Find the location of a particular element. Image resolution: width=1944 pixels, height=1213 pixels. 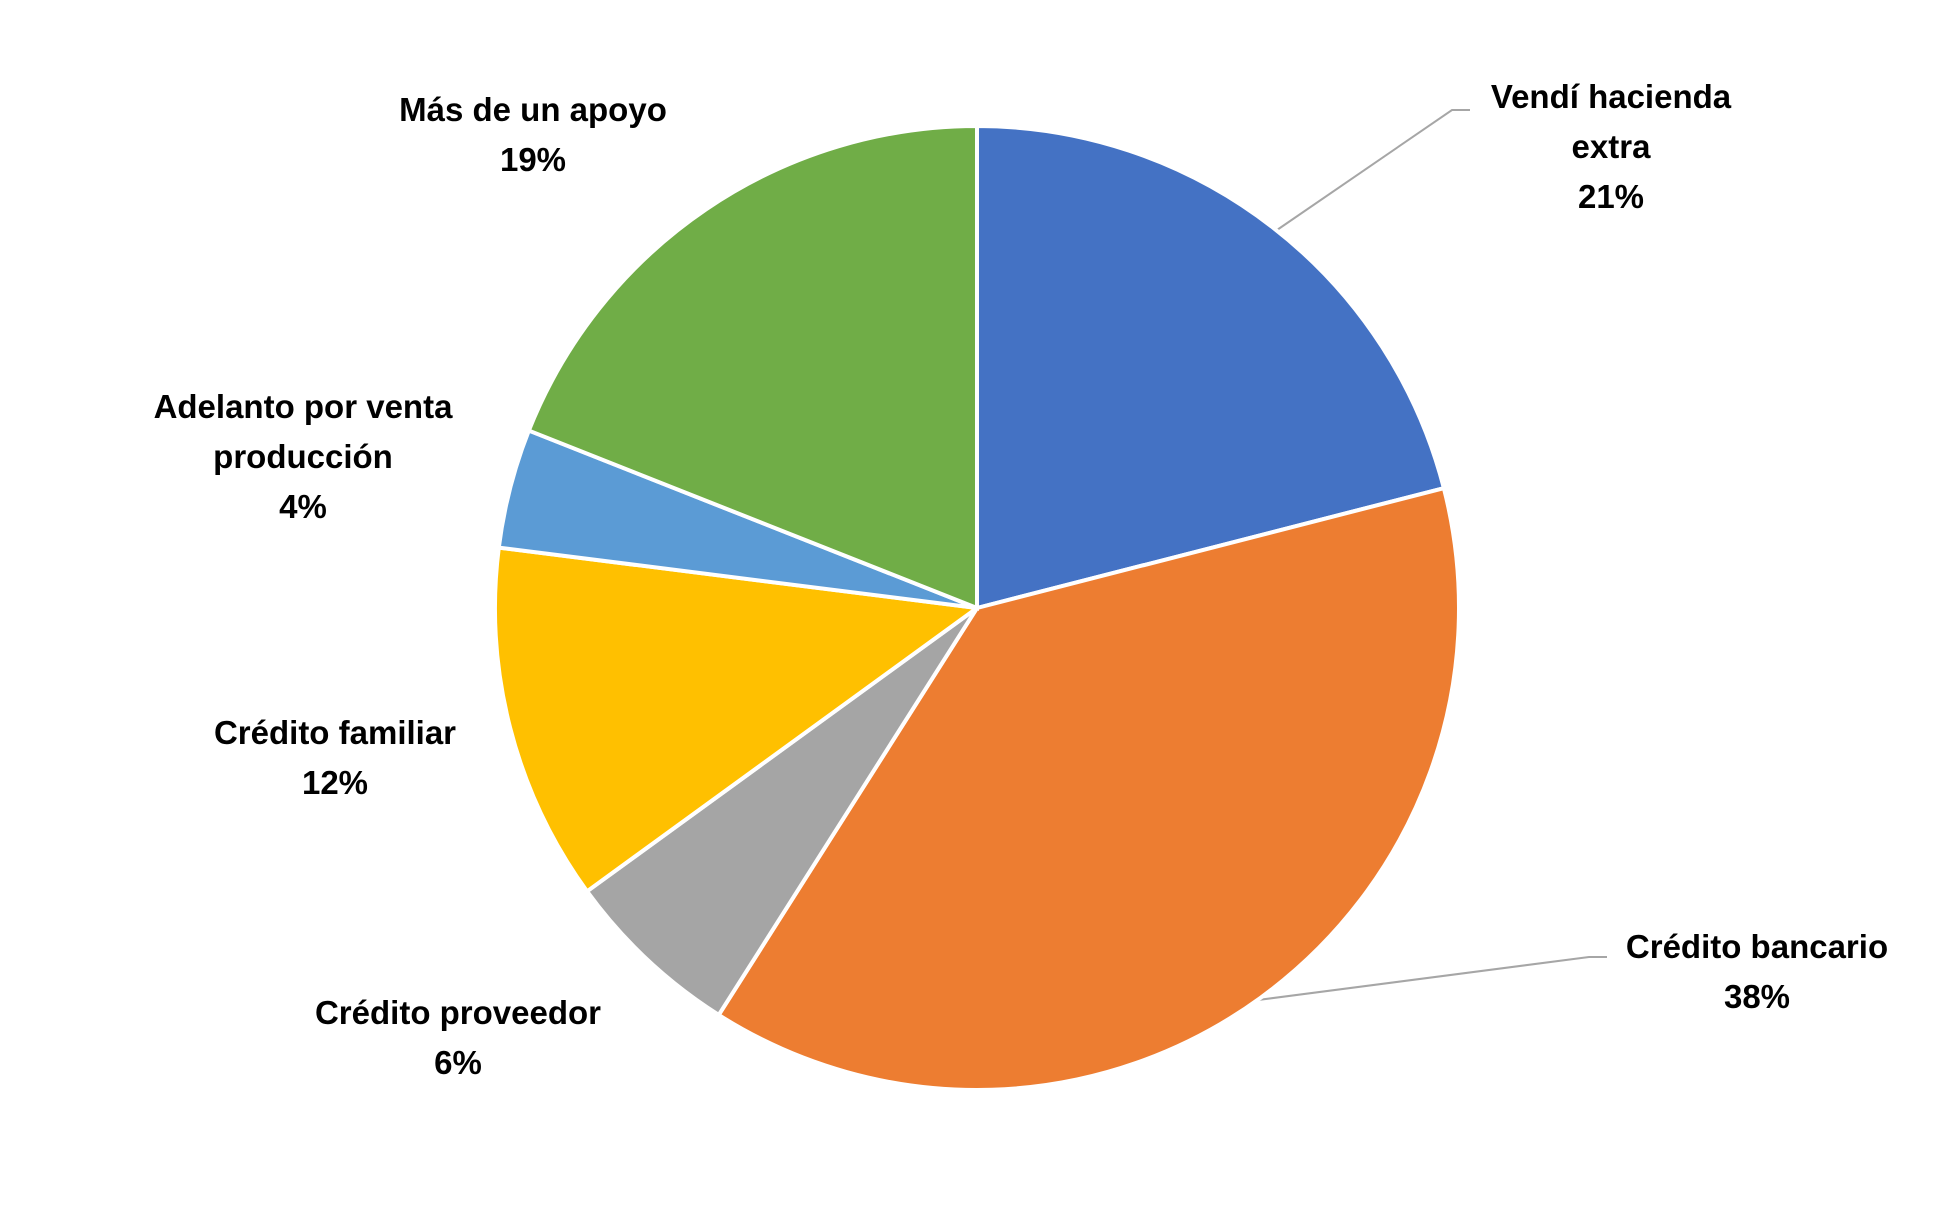

slice-name: Vendí hacienda extra is located at coordinates (1611, 121).